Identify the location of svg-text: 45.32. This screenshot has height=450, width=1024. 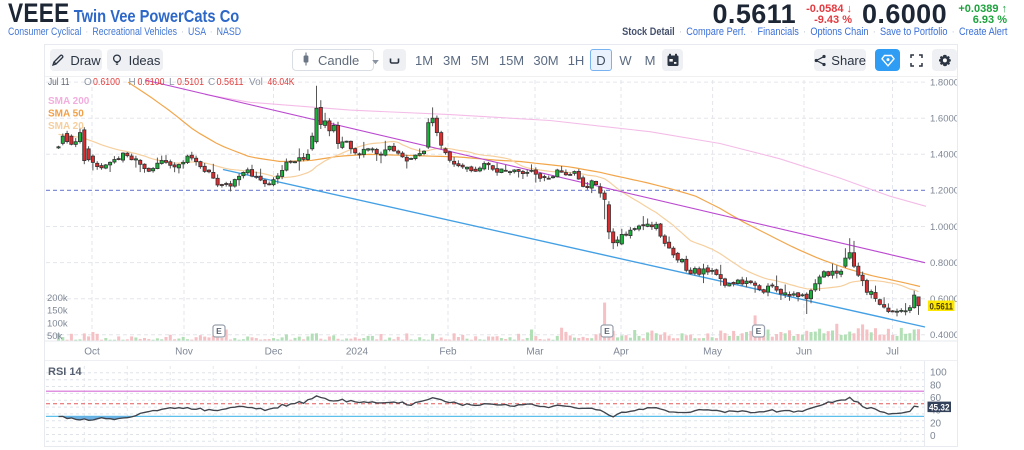
(939, 407).